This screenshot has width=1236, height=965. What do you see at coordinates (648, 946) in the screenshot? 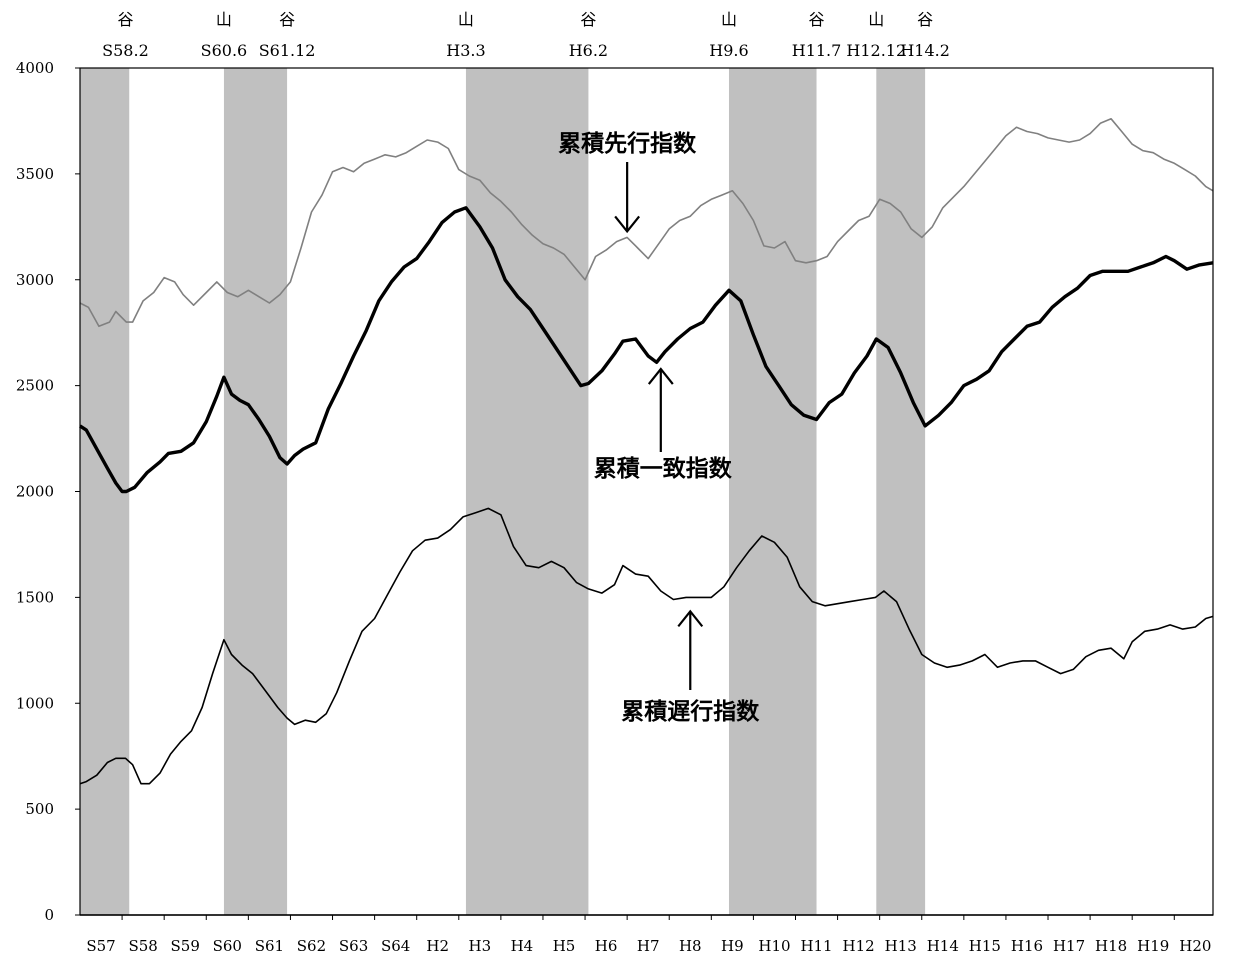
I see `x-tick-label-13: H7` at bounding box center [648, 946].